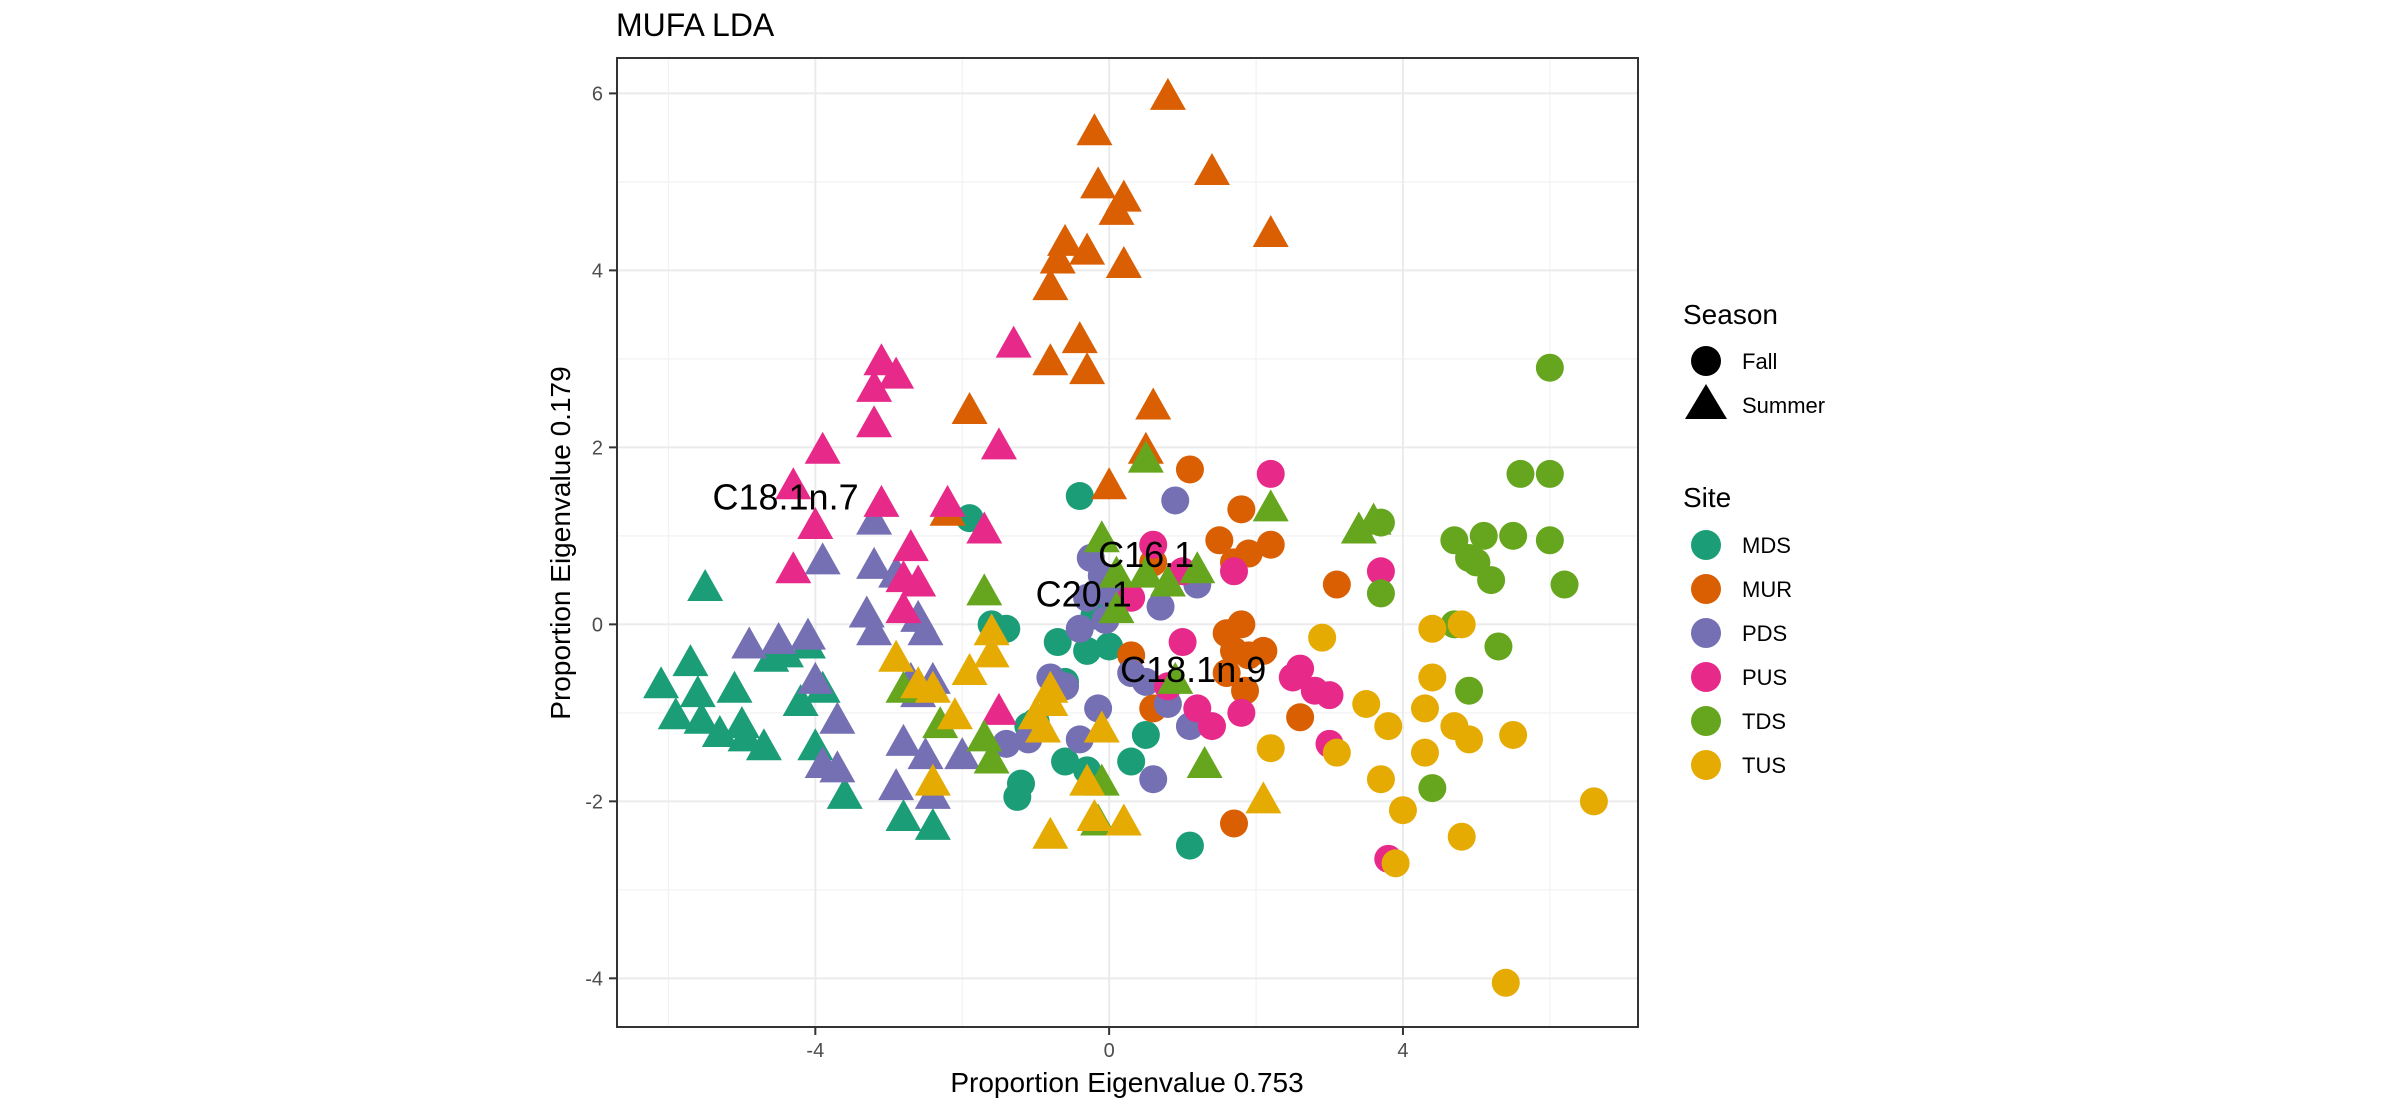 The image size is (2394, 1108). Describe the element at coordinates (1706, 545) in the screenshot. I see `legend-mds-key` at that location.